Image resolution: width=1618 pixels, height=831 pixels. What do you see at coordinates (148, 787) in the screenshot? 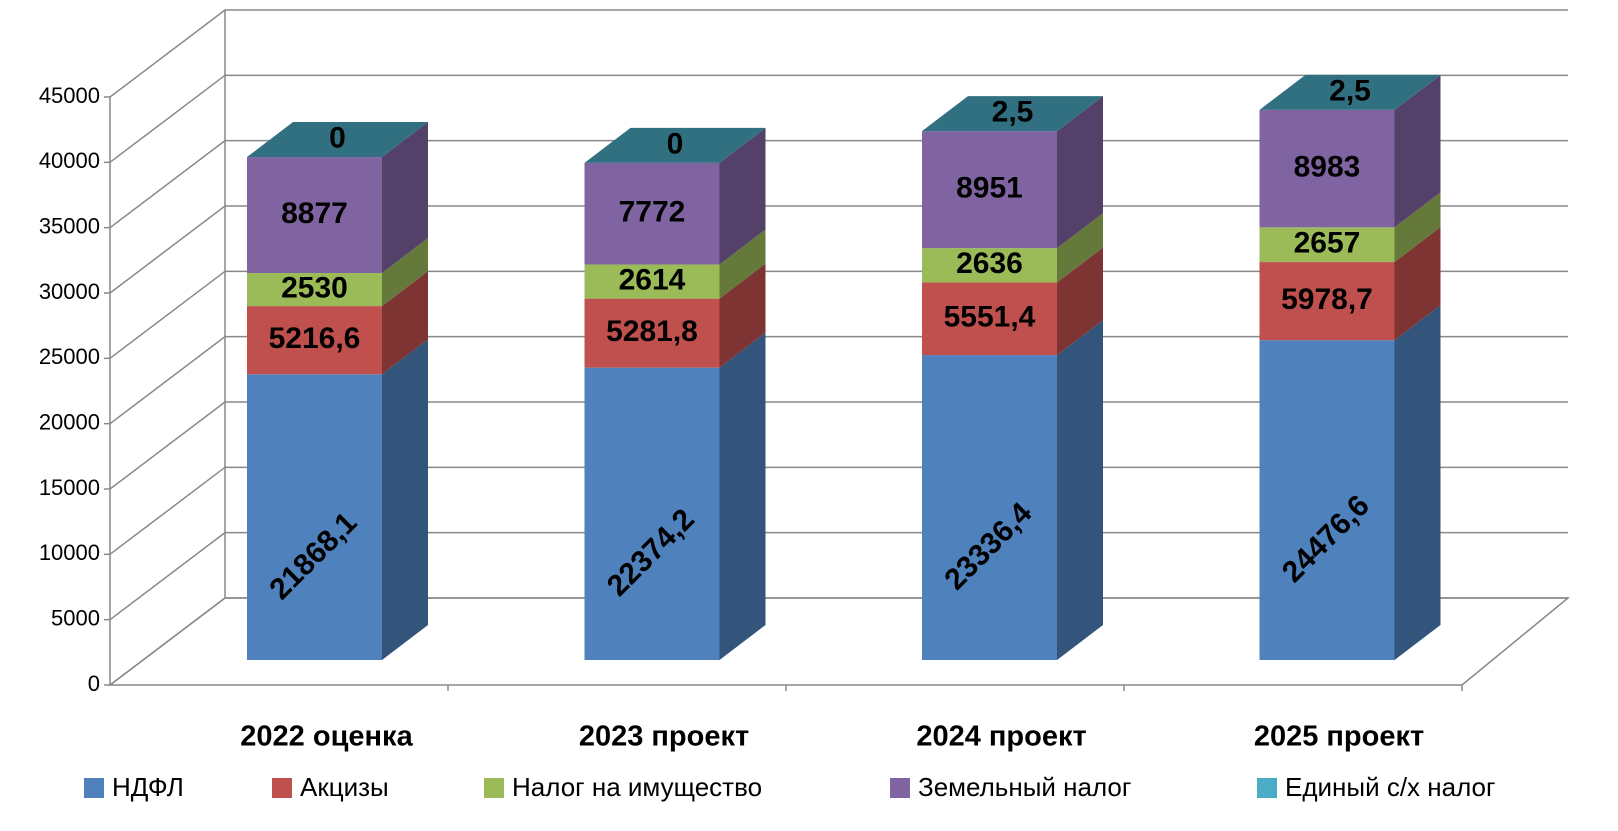
I see `legend-label: НДФЛ` at bounding box center [148, 787].